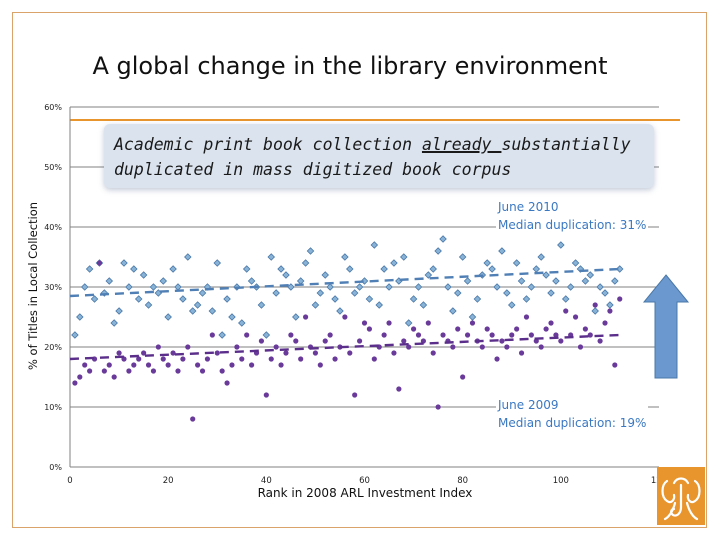 The height and width of the screenshot is (540, 720). Describe the element at coordinates (53, 227) in the screenshot. I see `y-tick-label: 40%` at that location.